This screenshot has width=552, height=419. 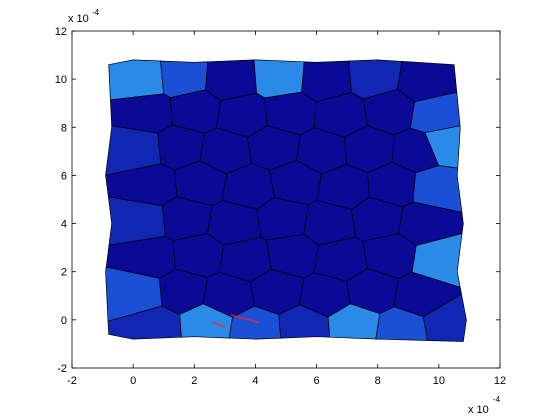 What do you see at coordinates (62, 369) in the screenshot?
I see `y-tick-label: -2` at bounding box center [62, 369].